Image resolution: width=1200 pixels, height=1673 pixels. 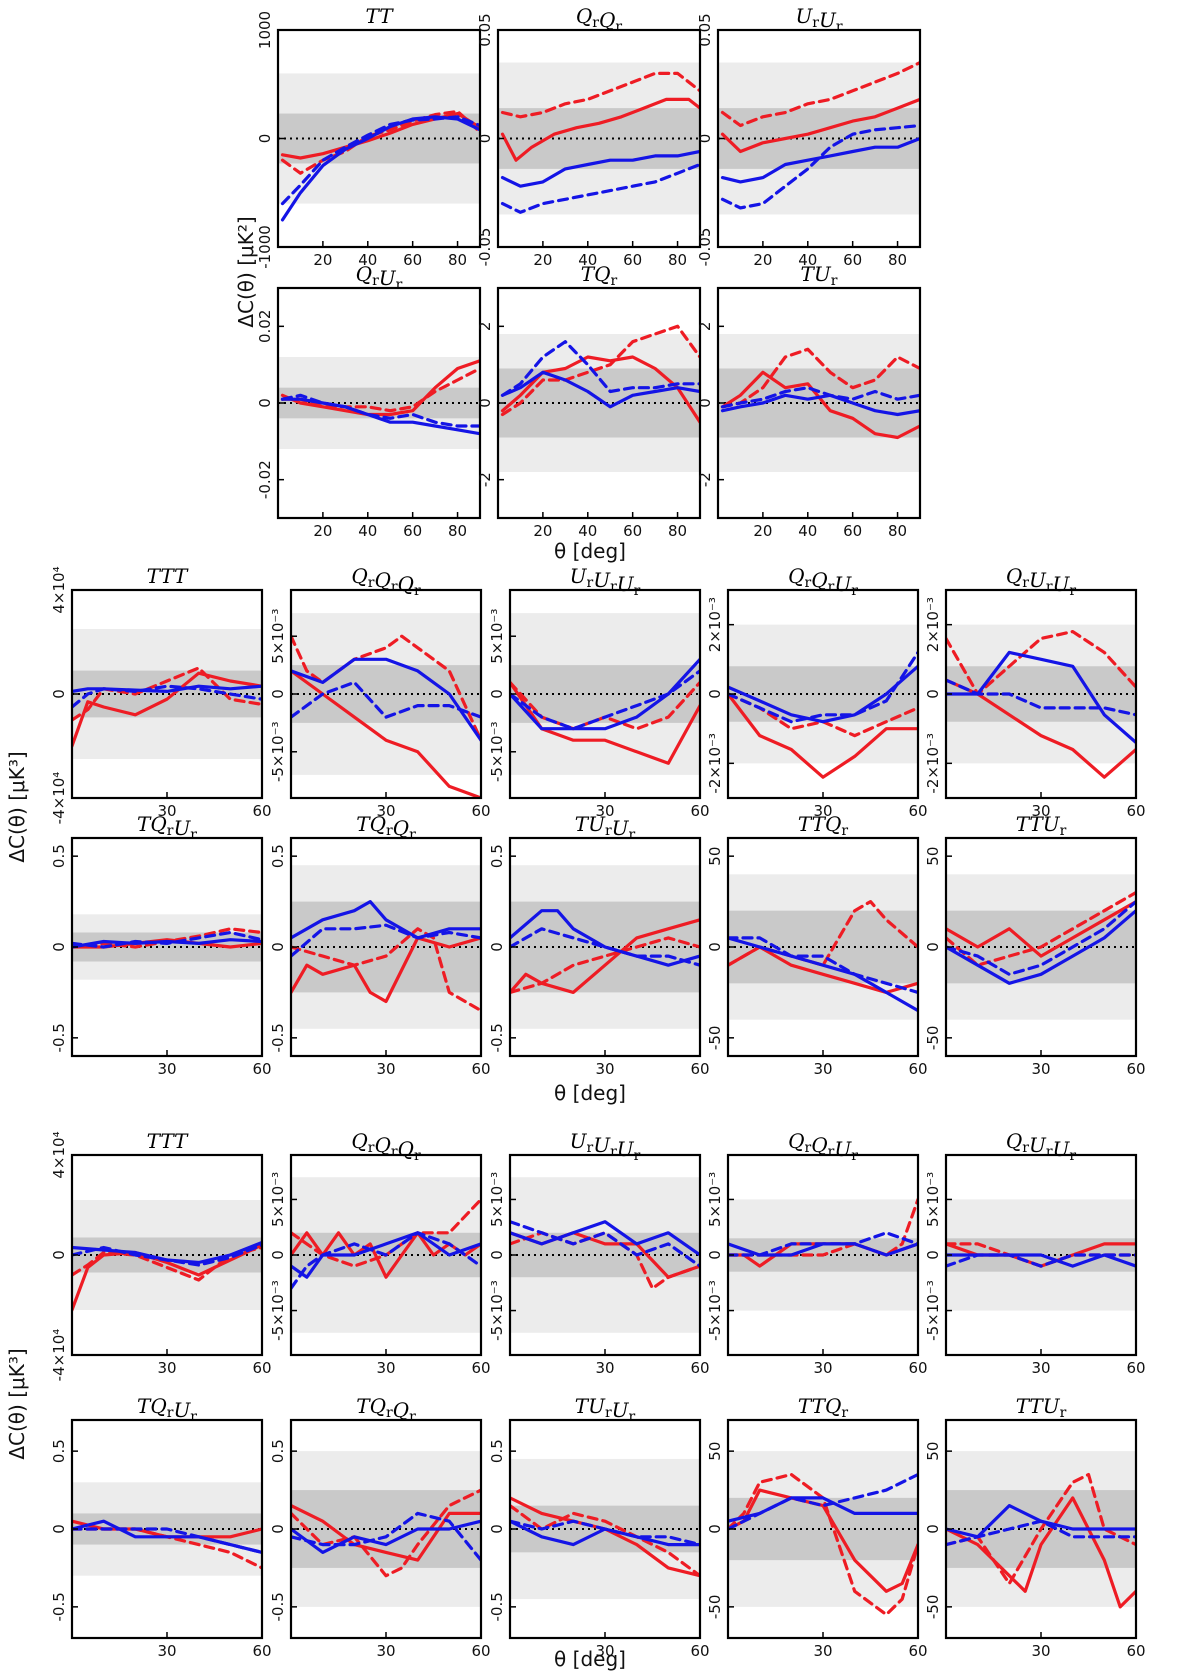 I want to click on block2-xlabel: θ [deg], so click(x=590, y=1093).